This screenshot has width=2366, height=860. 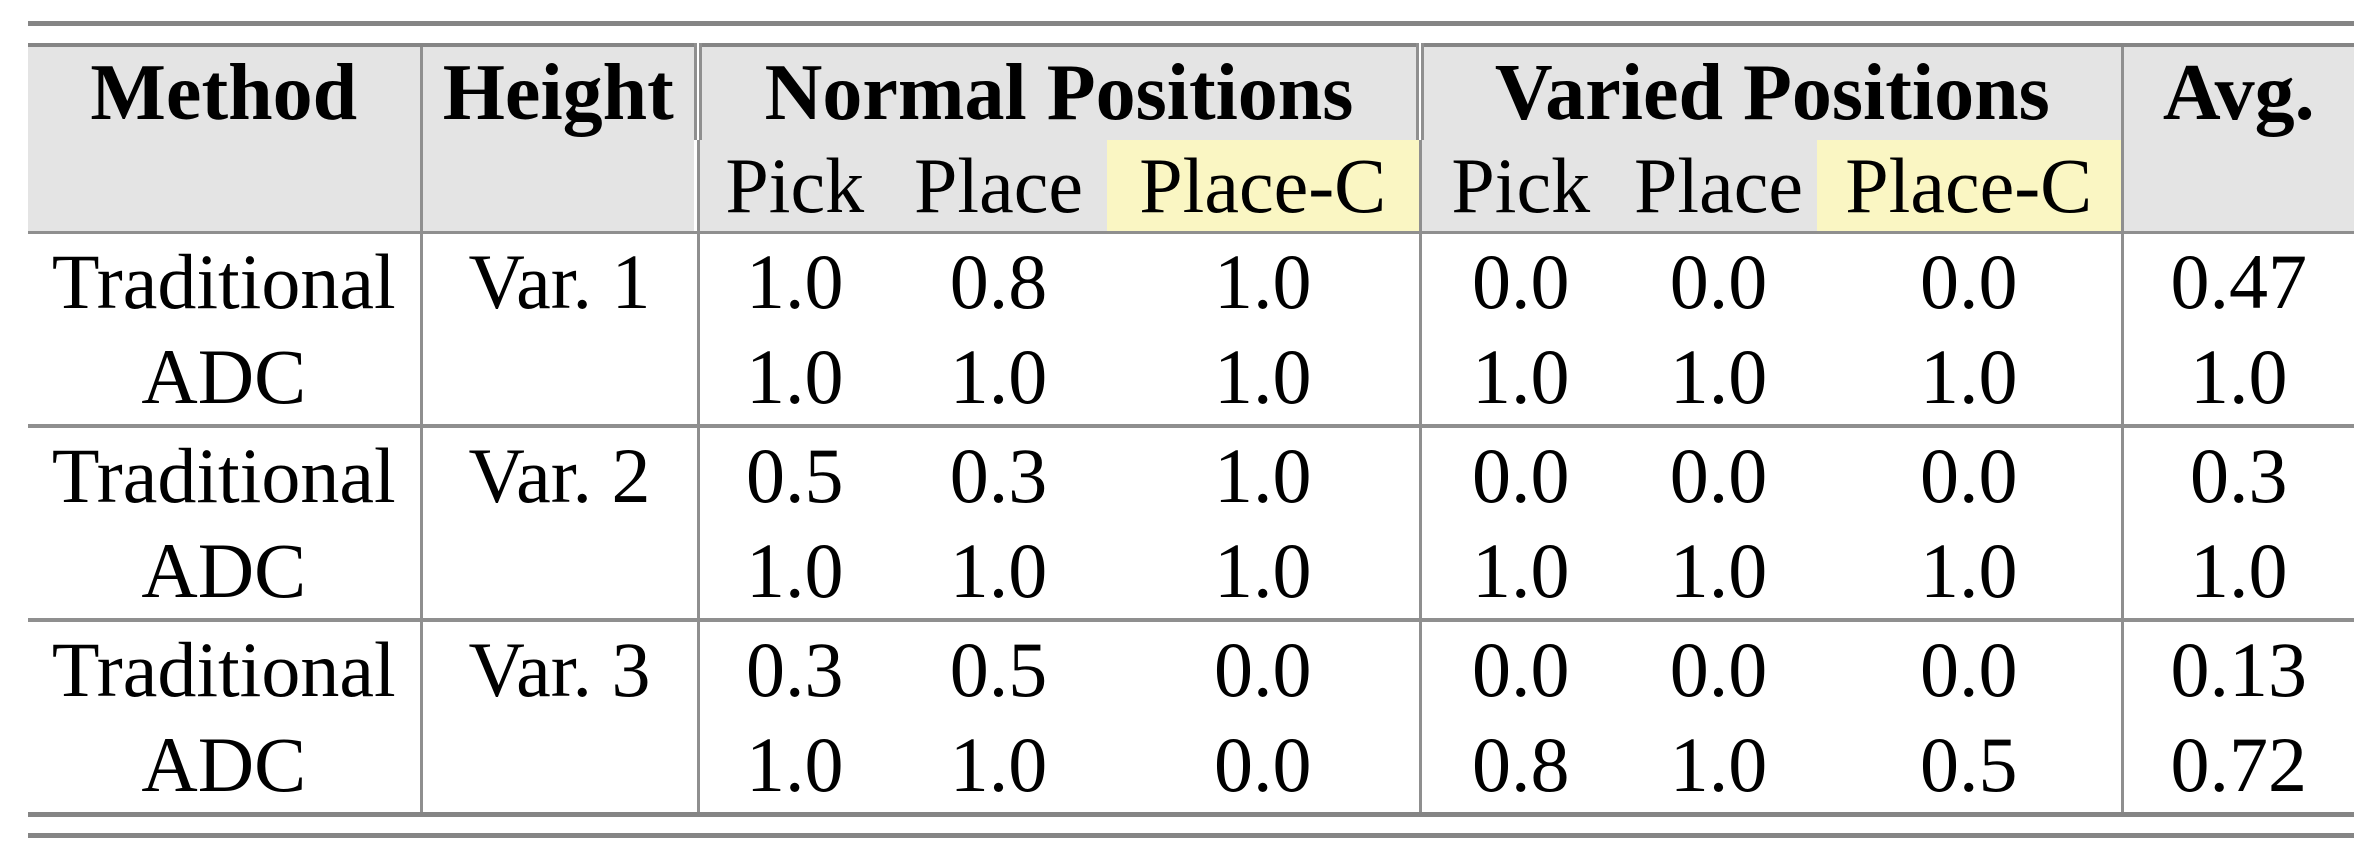 What do you see at coordinates (1970, 187) in the screenshot?
I see `subcol-header-varied-place-c: Place-C` at bounding box center [1970, 187].